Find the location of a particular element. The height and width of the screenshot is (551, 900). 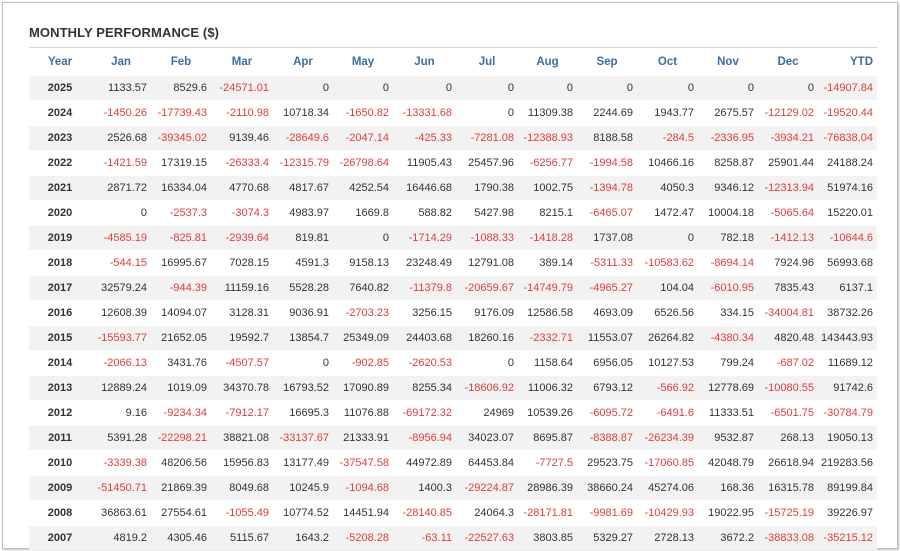

month-value-cell: -8388.87 is located at coordinates (607, 438).